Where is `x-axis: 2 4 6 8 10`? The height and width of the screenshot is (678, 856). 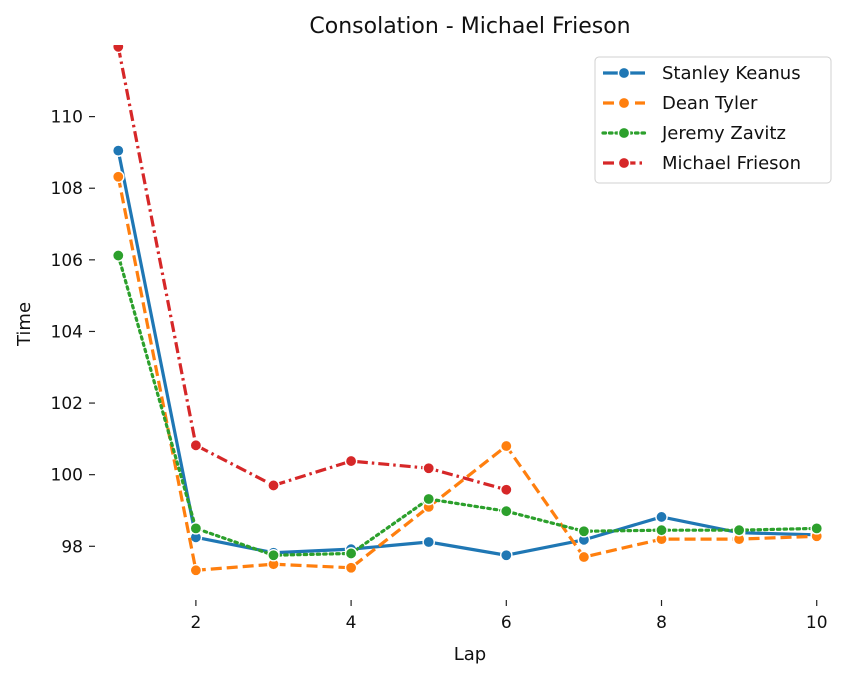
x-axis: 2 4 6 8 10 is located at coordinates (509, 616).